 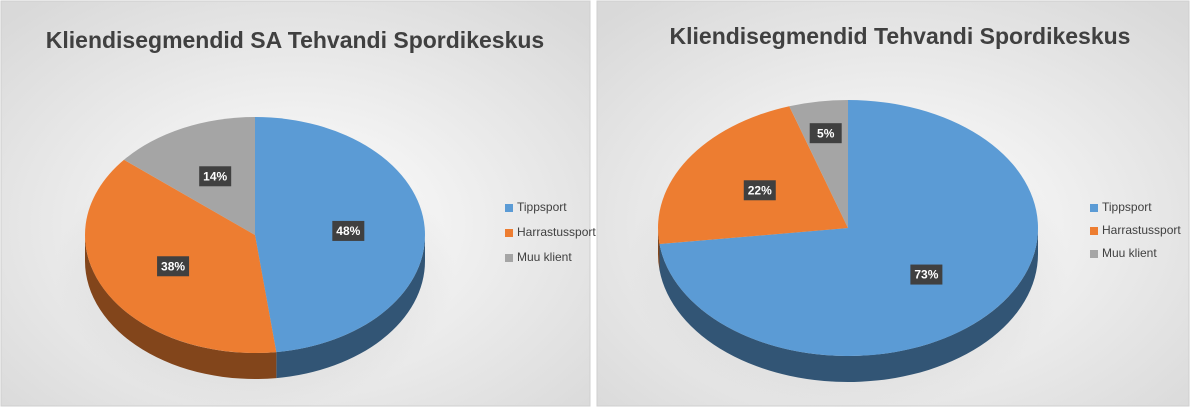 I want to click on data-label: 38%, so click(x=173, y=266).